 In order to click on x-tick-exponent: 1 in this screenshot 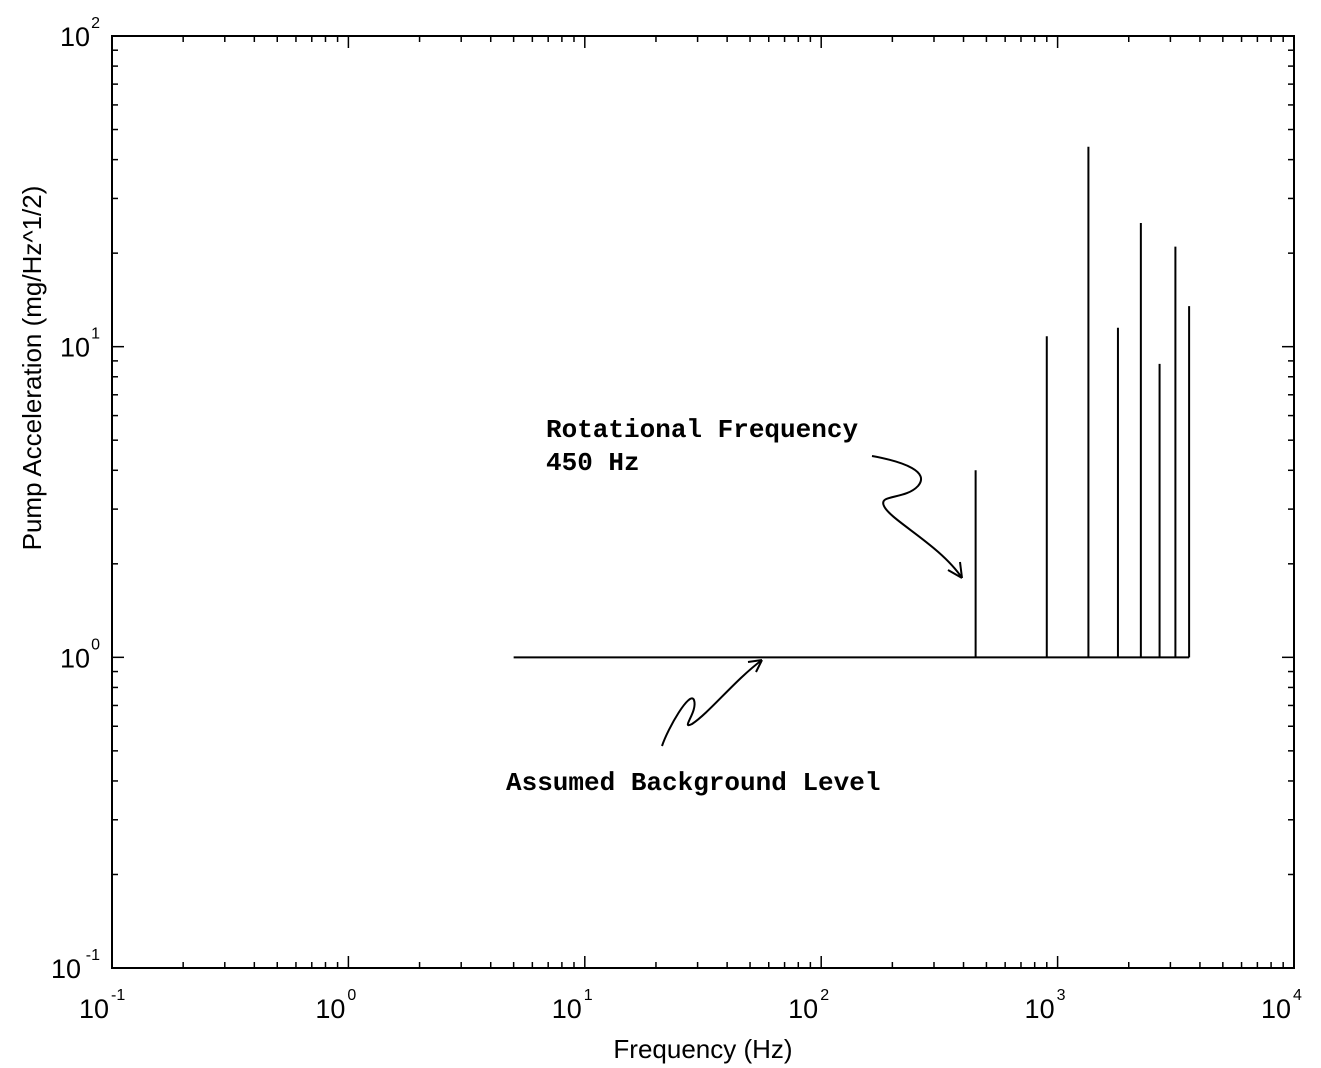, I will do `click(588, 995)`.